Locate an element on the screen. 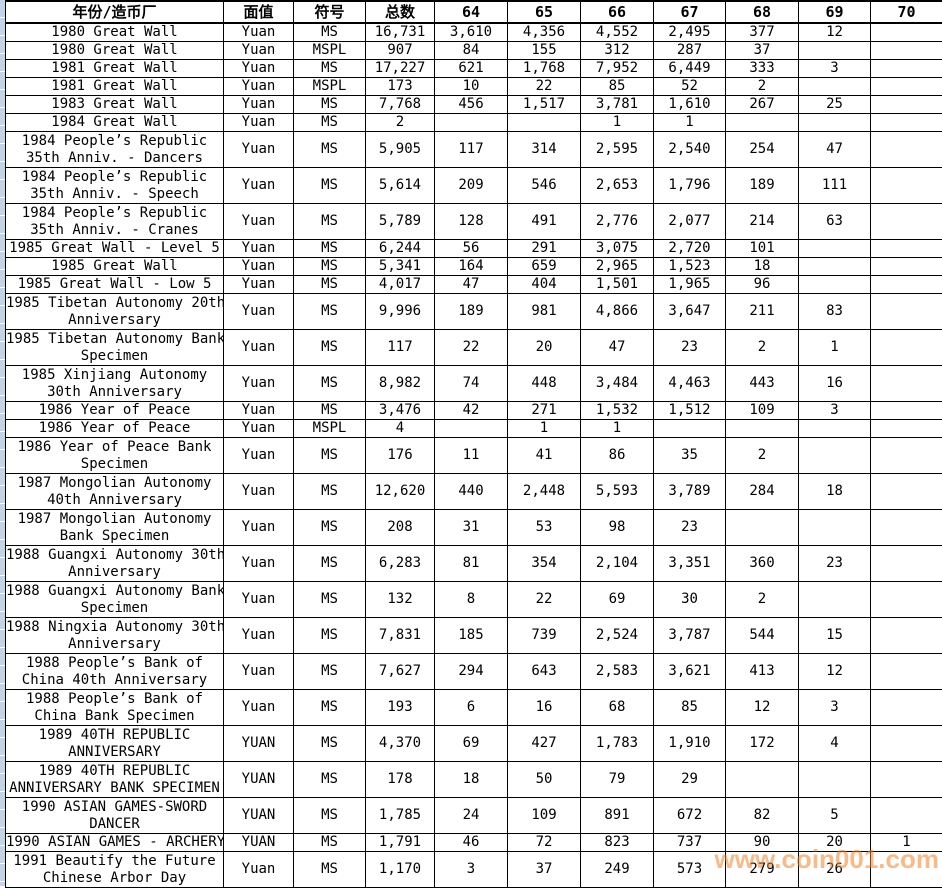 This screenshot has width=942, height=888. value-cell: 1,532 is located at coordinates (617, 411).